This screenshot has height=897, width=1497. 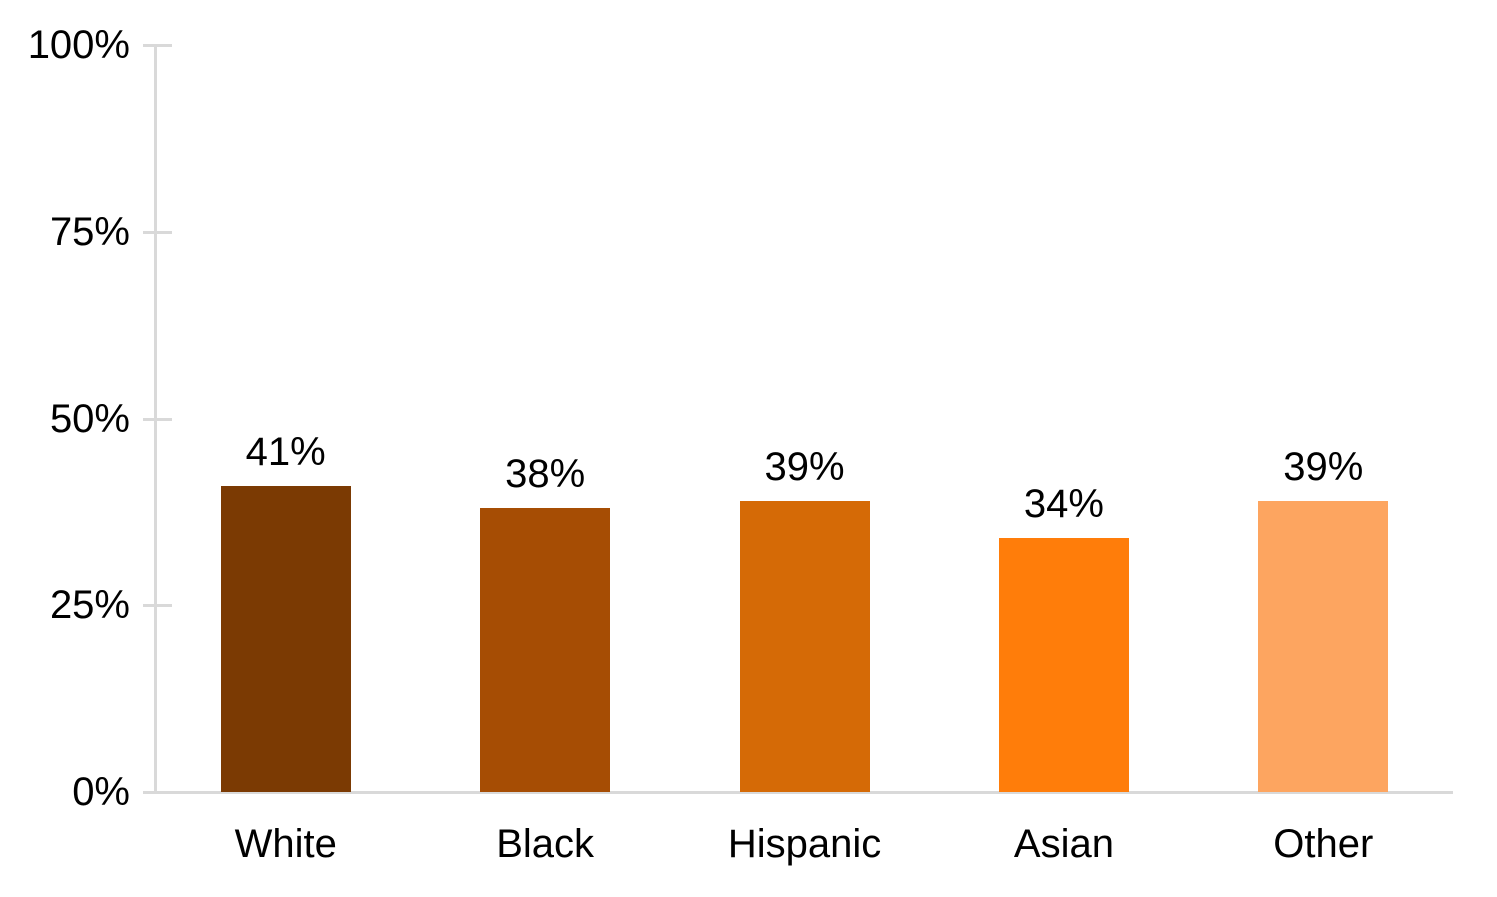 I want to click on bar-value-label: 41%, so click(x=285, y=451).